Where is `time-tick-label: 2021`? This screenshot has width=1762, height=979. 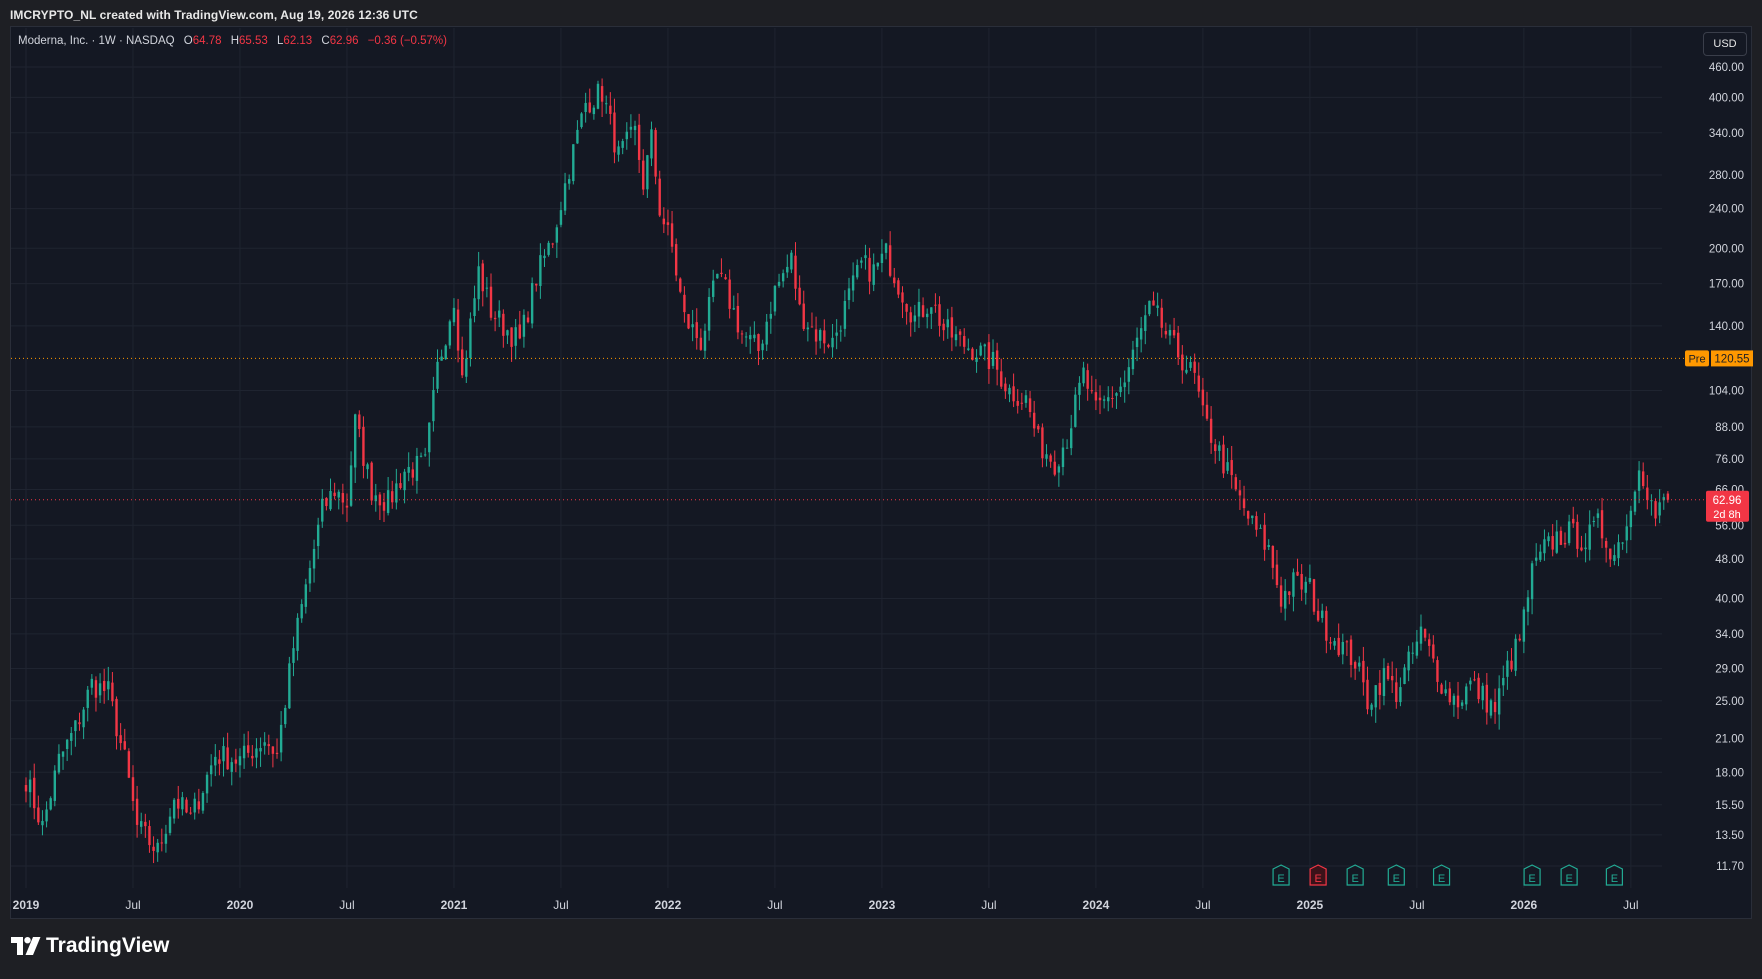
time-tick-label: 2021 is located at coordinates (454, 905).